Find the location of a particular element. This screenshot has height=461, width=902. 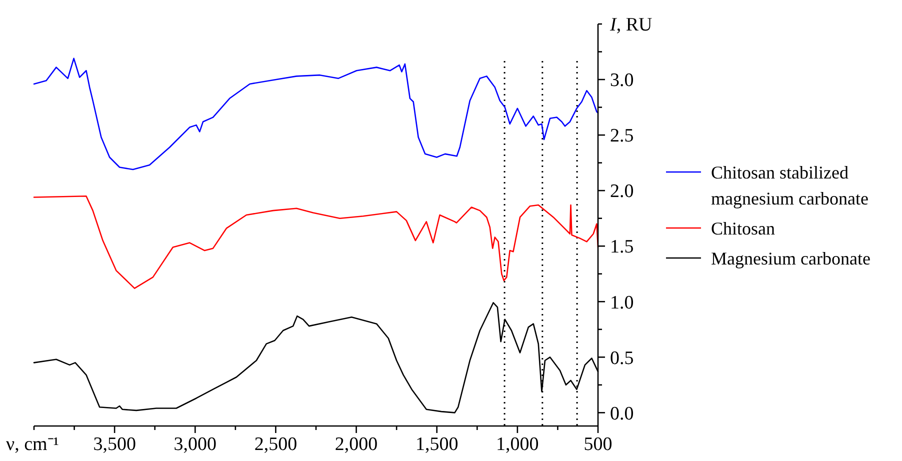

x-tick-label: 3,500 is located at coordinates (114, 444).